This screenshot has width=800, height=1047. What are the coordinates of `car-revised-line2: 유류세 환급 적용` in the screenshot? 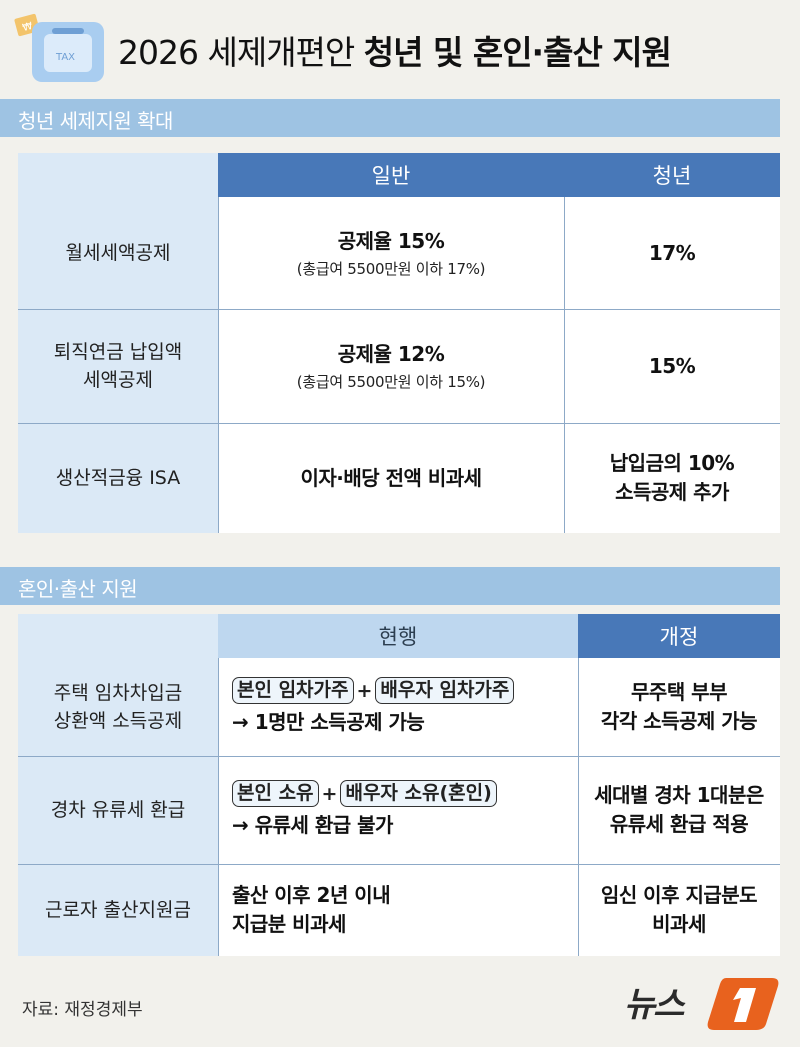 It's located at (679, 824).